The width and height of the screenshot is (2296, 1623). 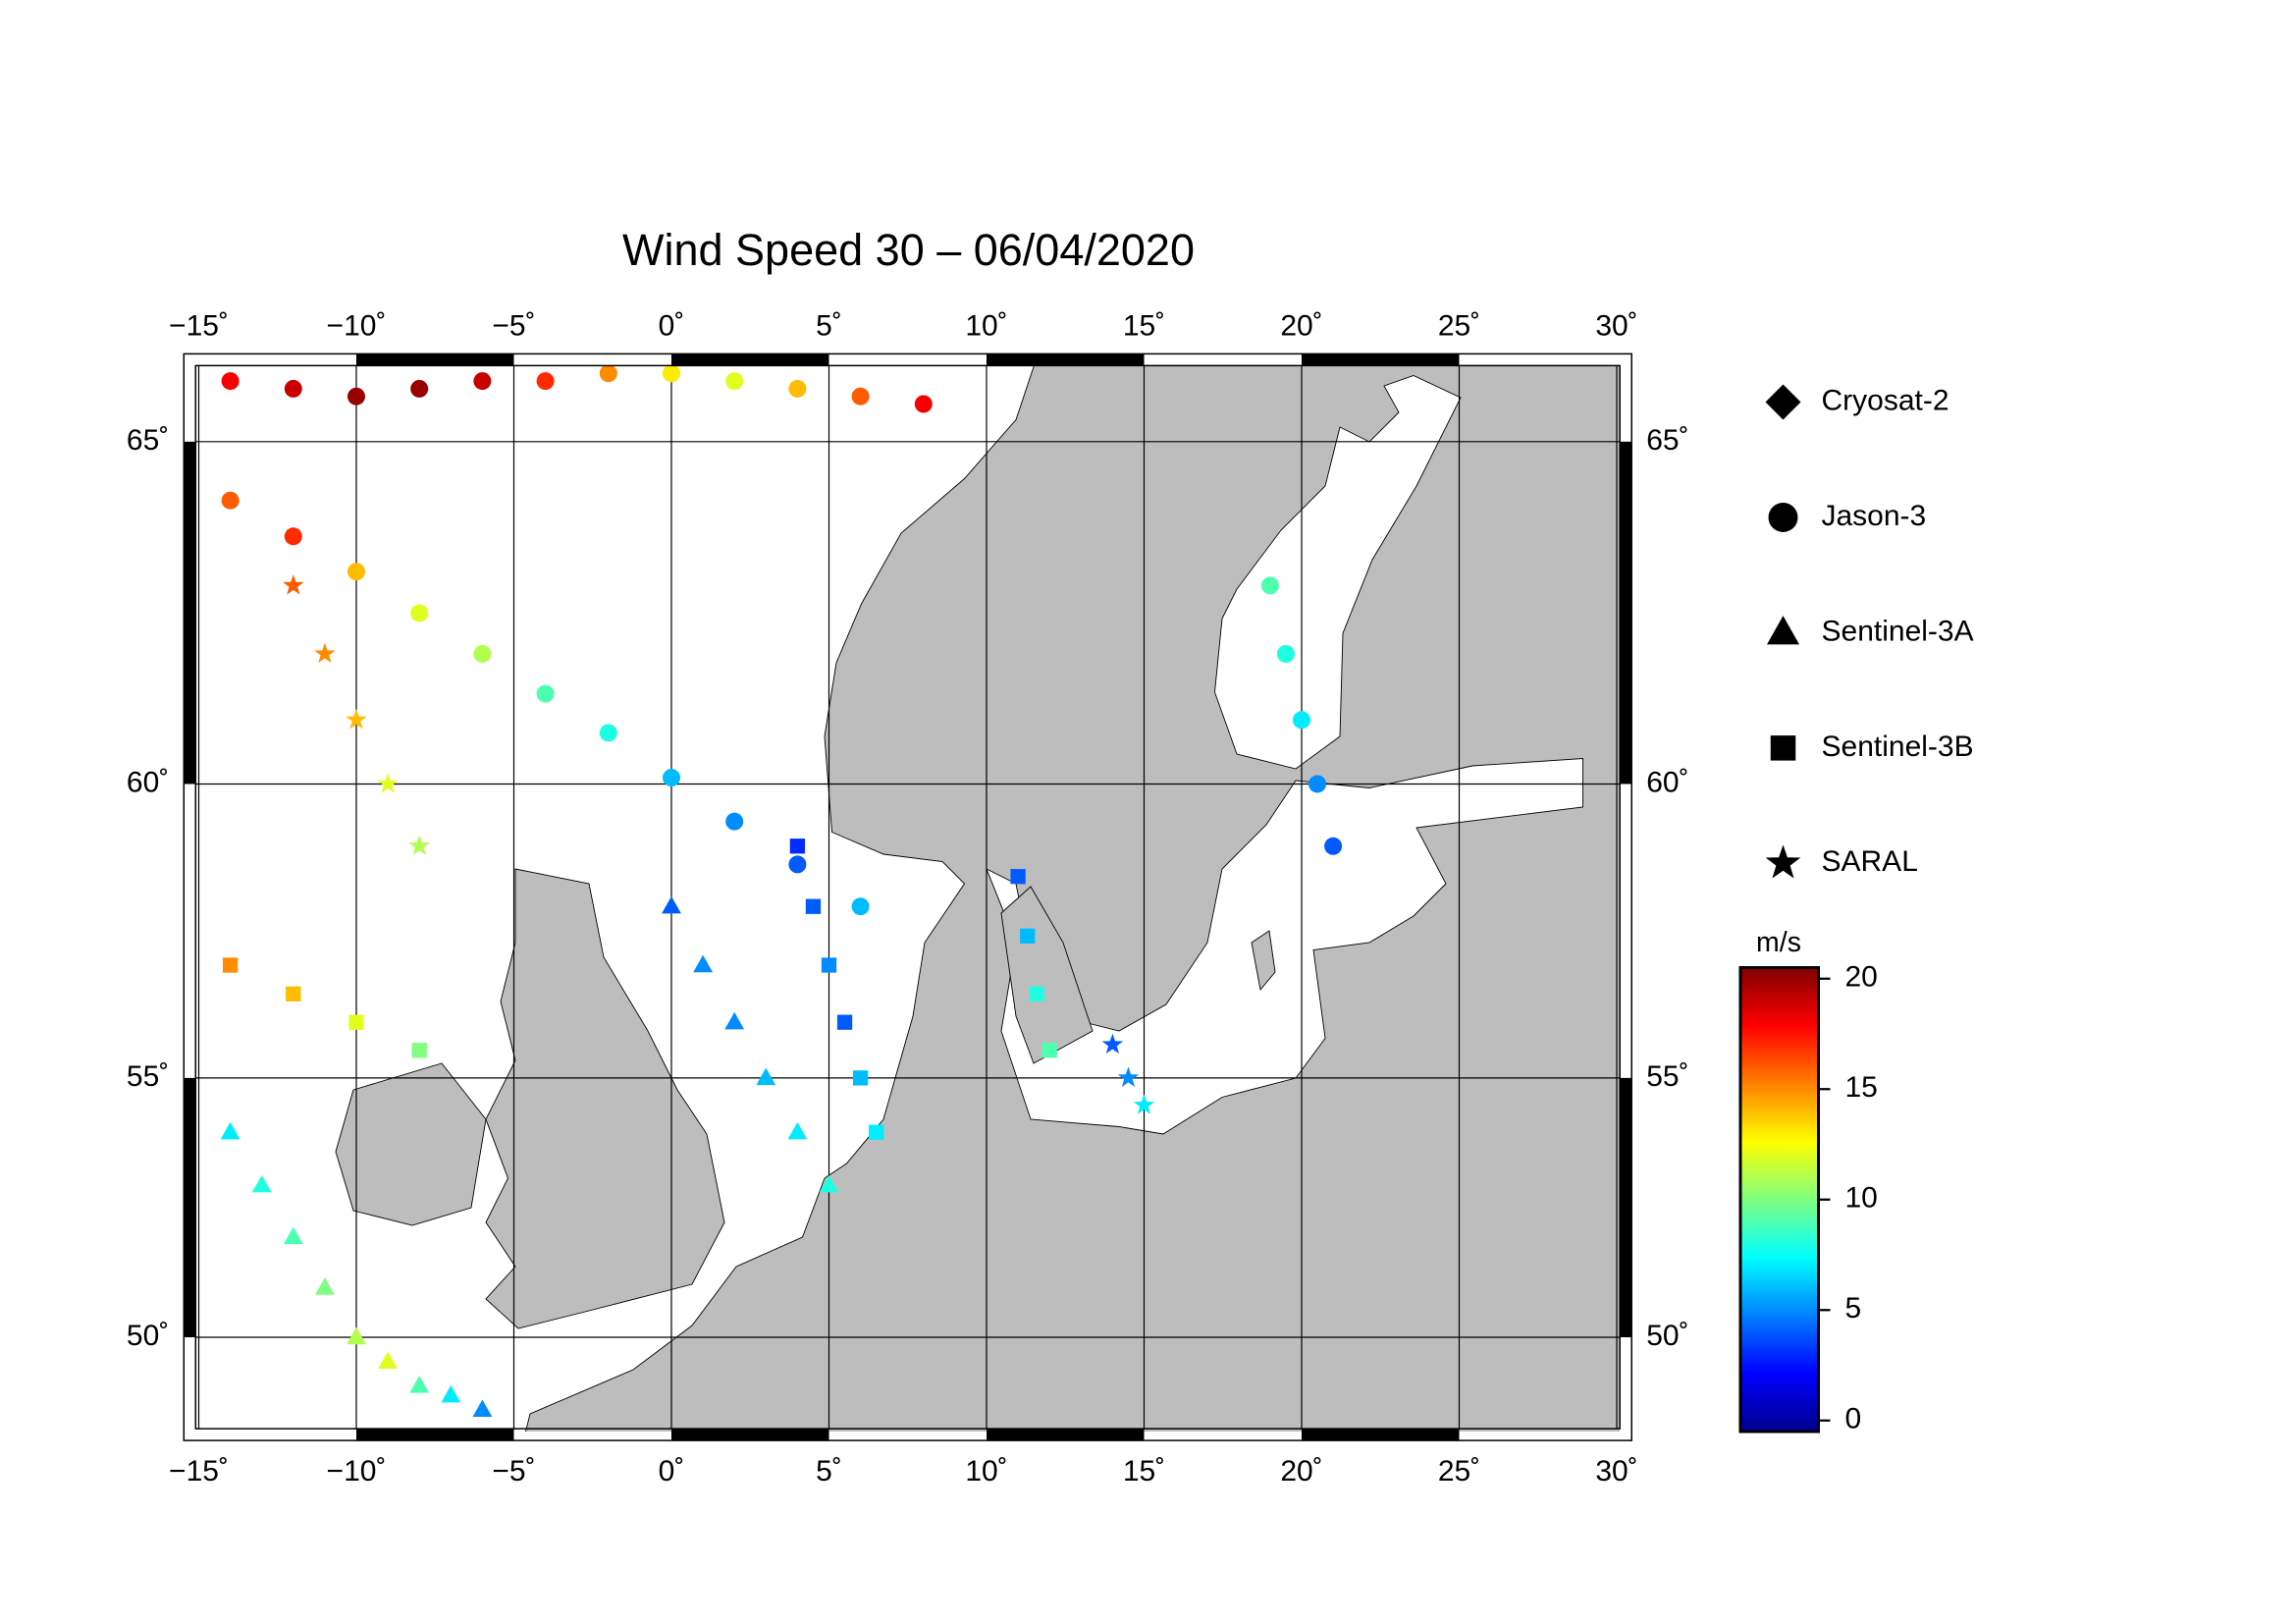 What do you see at coordinates (1885, 400) in the screenshot?
I see `legend-label: Cryosat-2` at bounding box center [1885, 400].